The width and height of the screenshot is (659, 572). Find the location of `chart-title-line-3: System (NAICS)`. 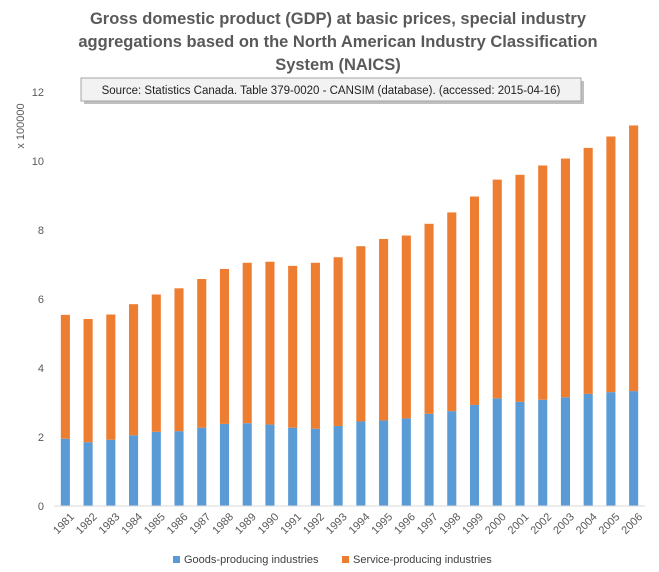

chart-title-line-3: System (NAICS) is located at coordinates (338, 65).